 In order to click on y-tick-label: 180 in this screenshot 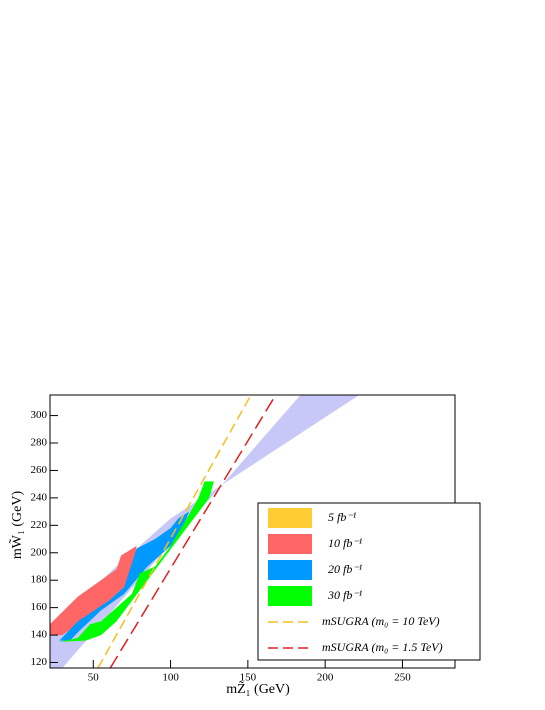, I will do `click(39, 580)`.